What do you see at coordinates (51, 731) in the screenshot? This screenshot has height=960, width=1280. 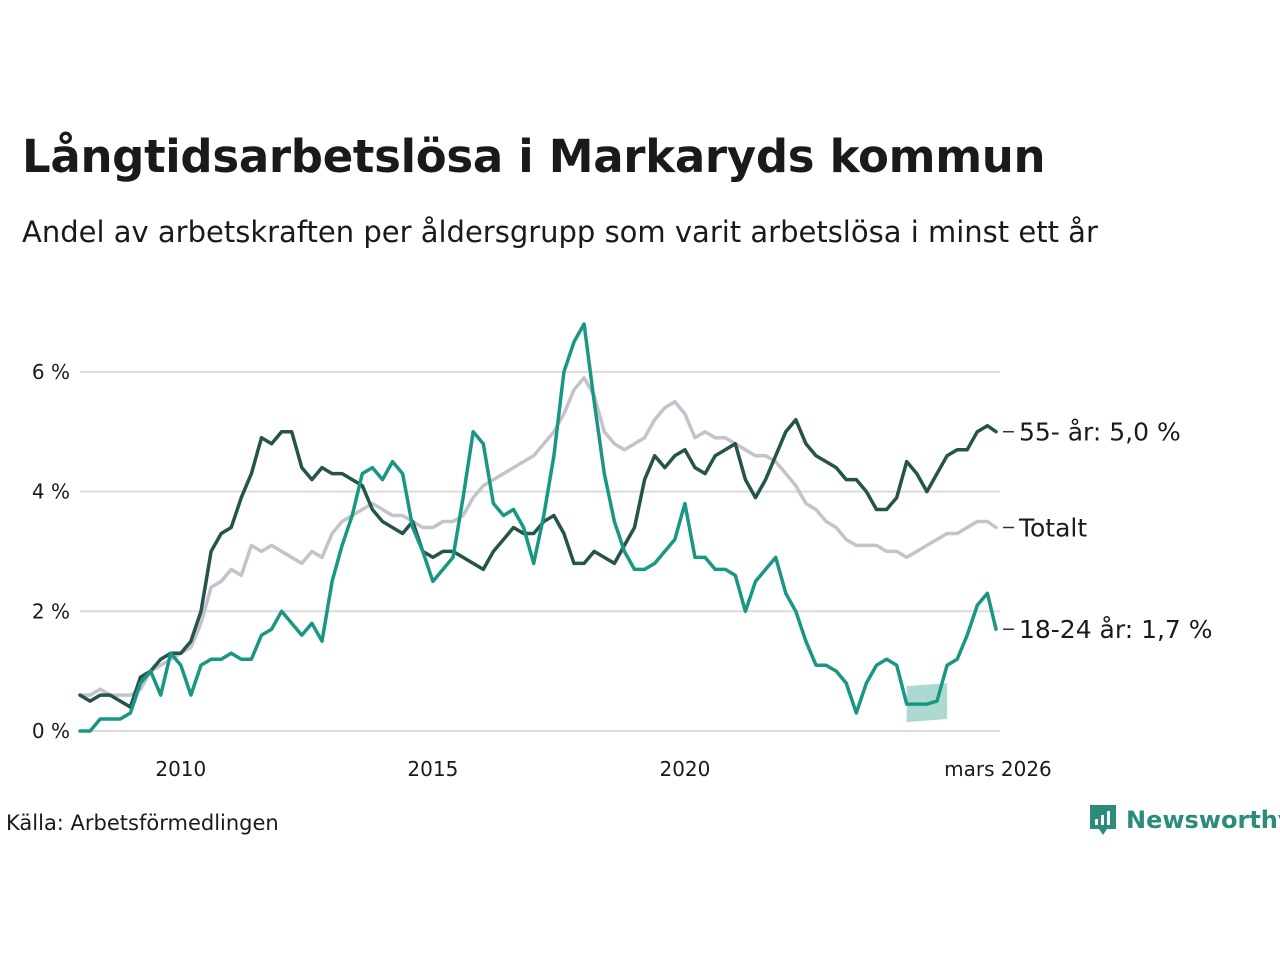 I see `y-tick-label: 0 %` at bounding box center [51, 731].